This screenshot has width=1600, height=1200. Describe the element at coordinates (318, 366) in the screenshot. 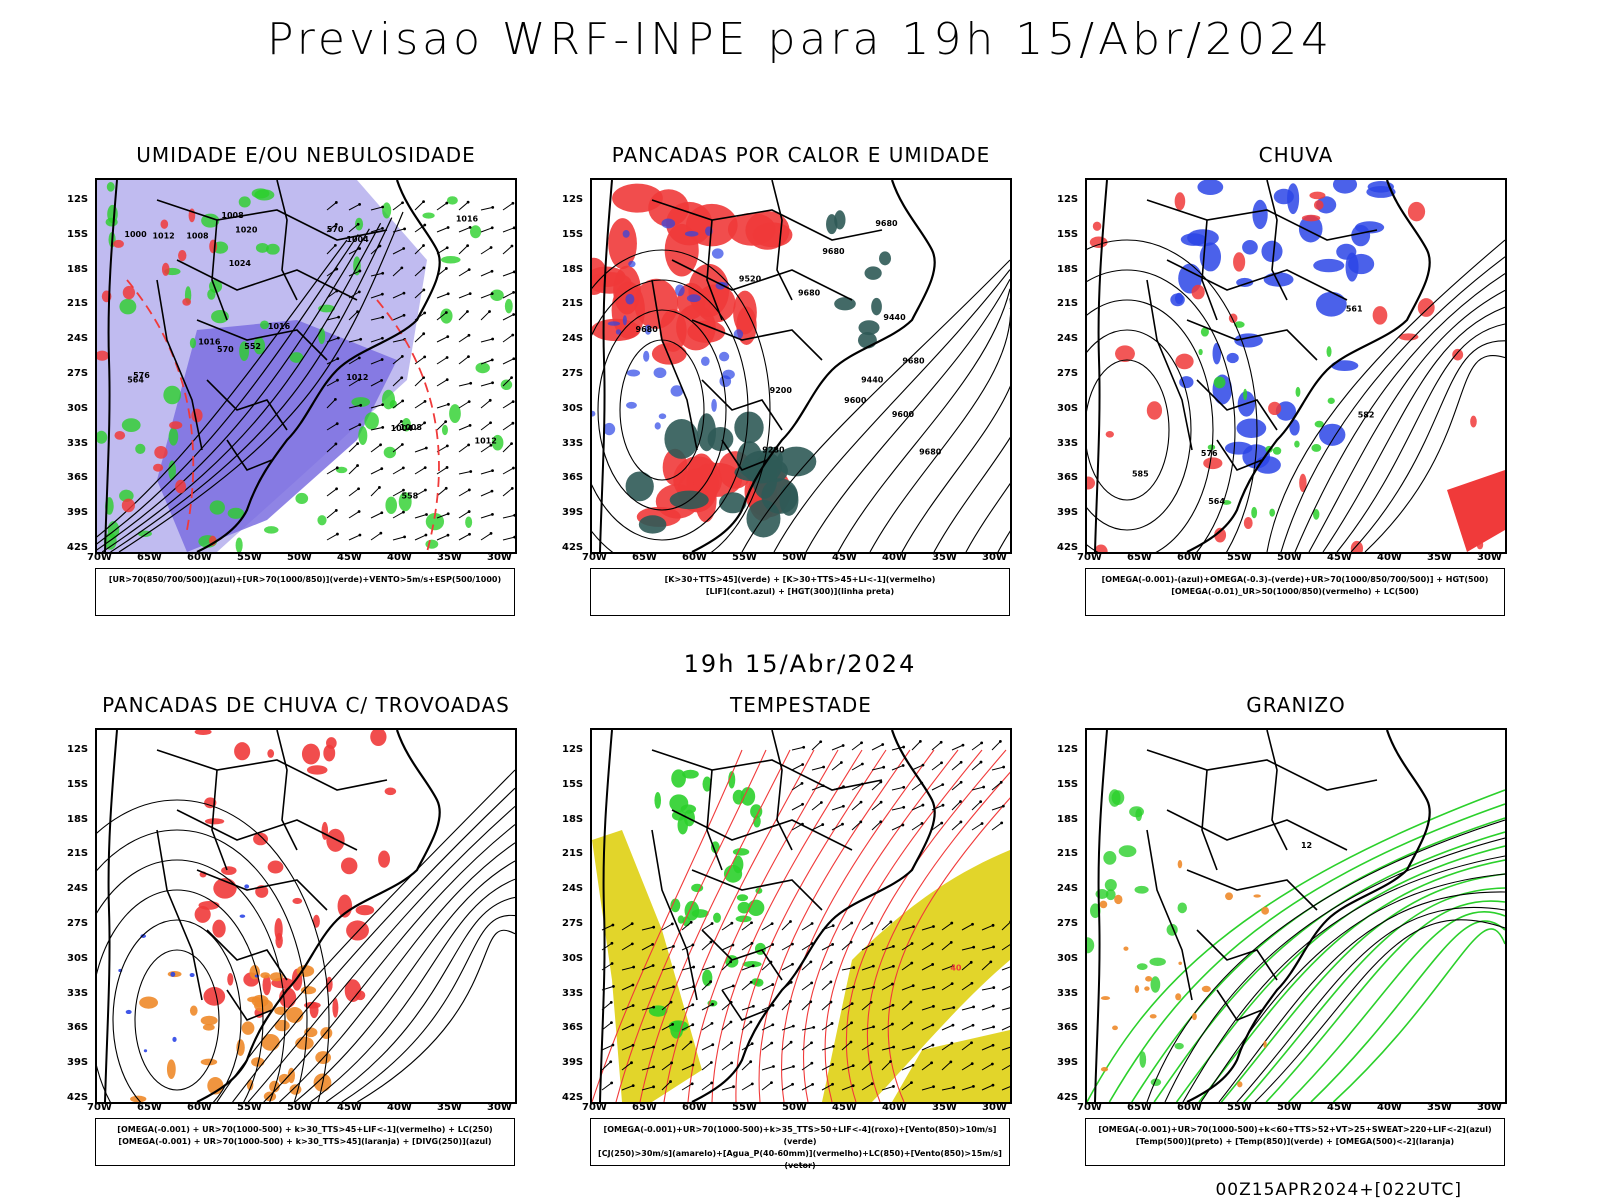

I see `coastline` at that location.